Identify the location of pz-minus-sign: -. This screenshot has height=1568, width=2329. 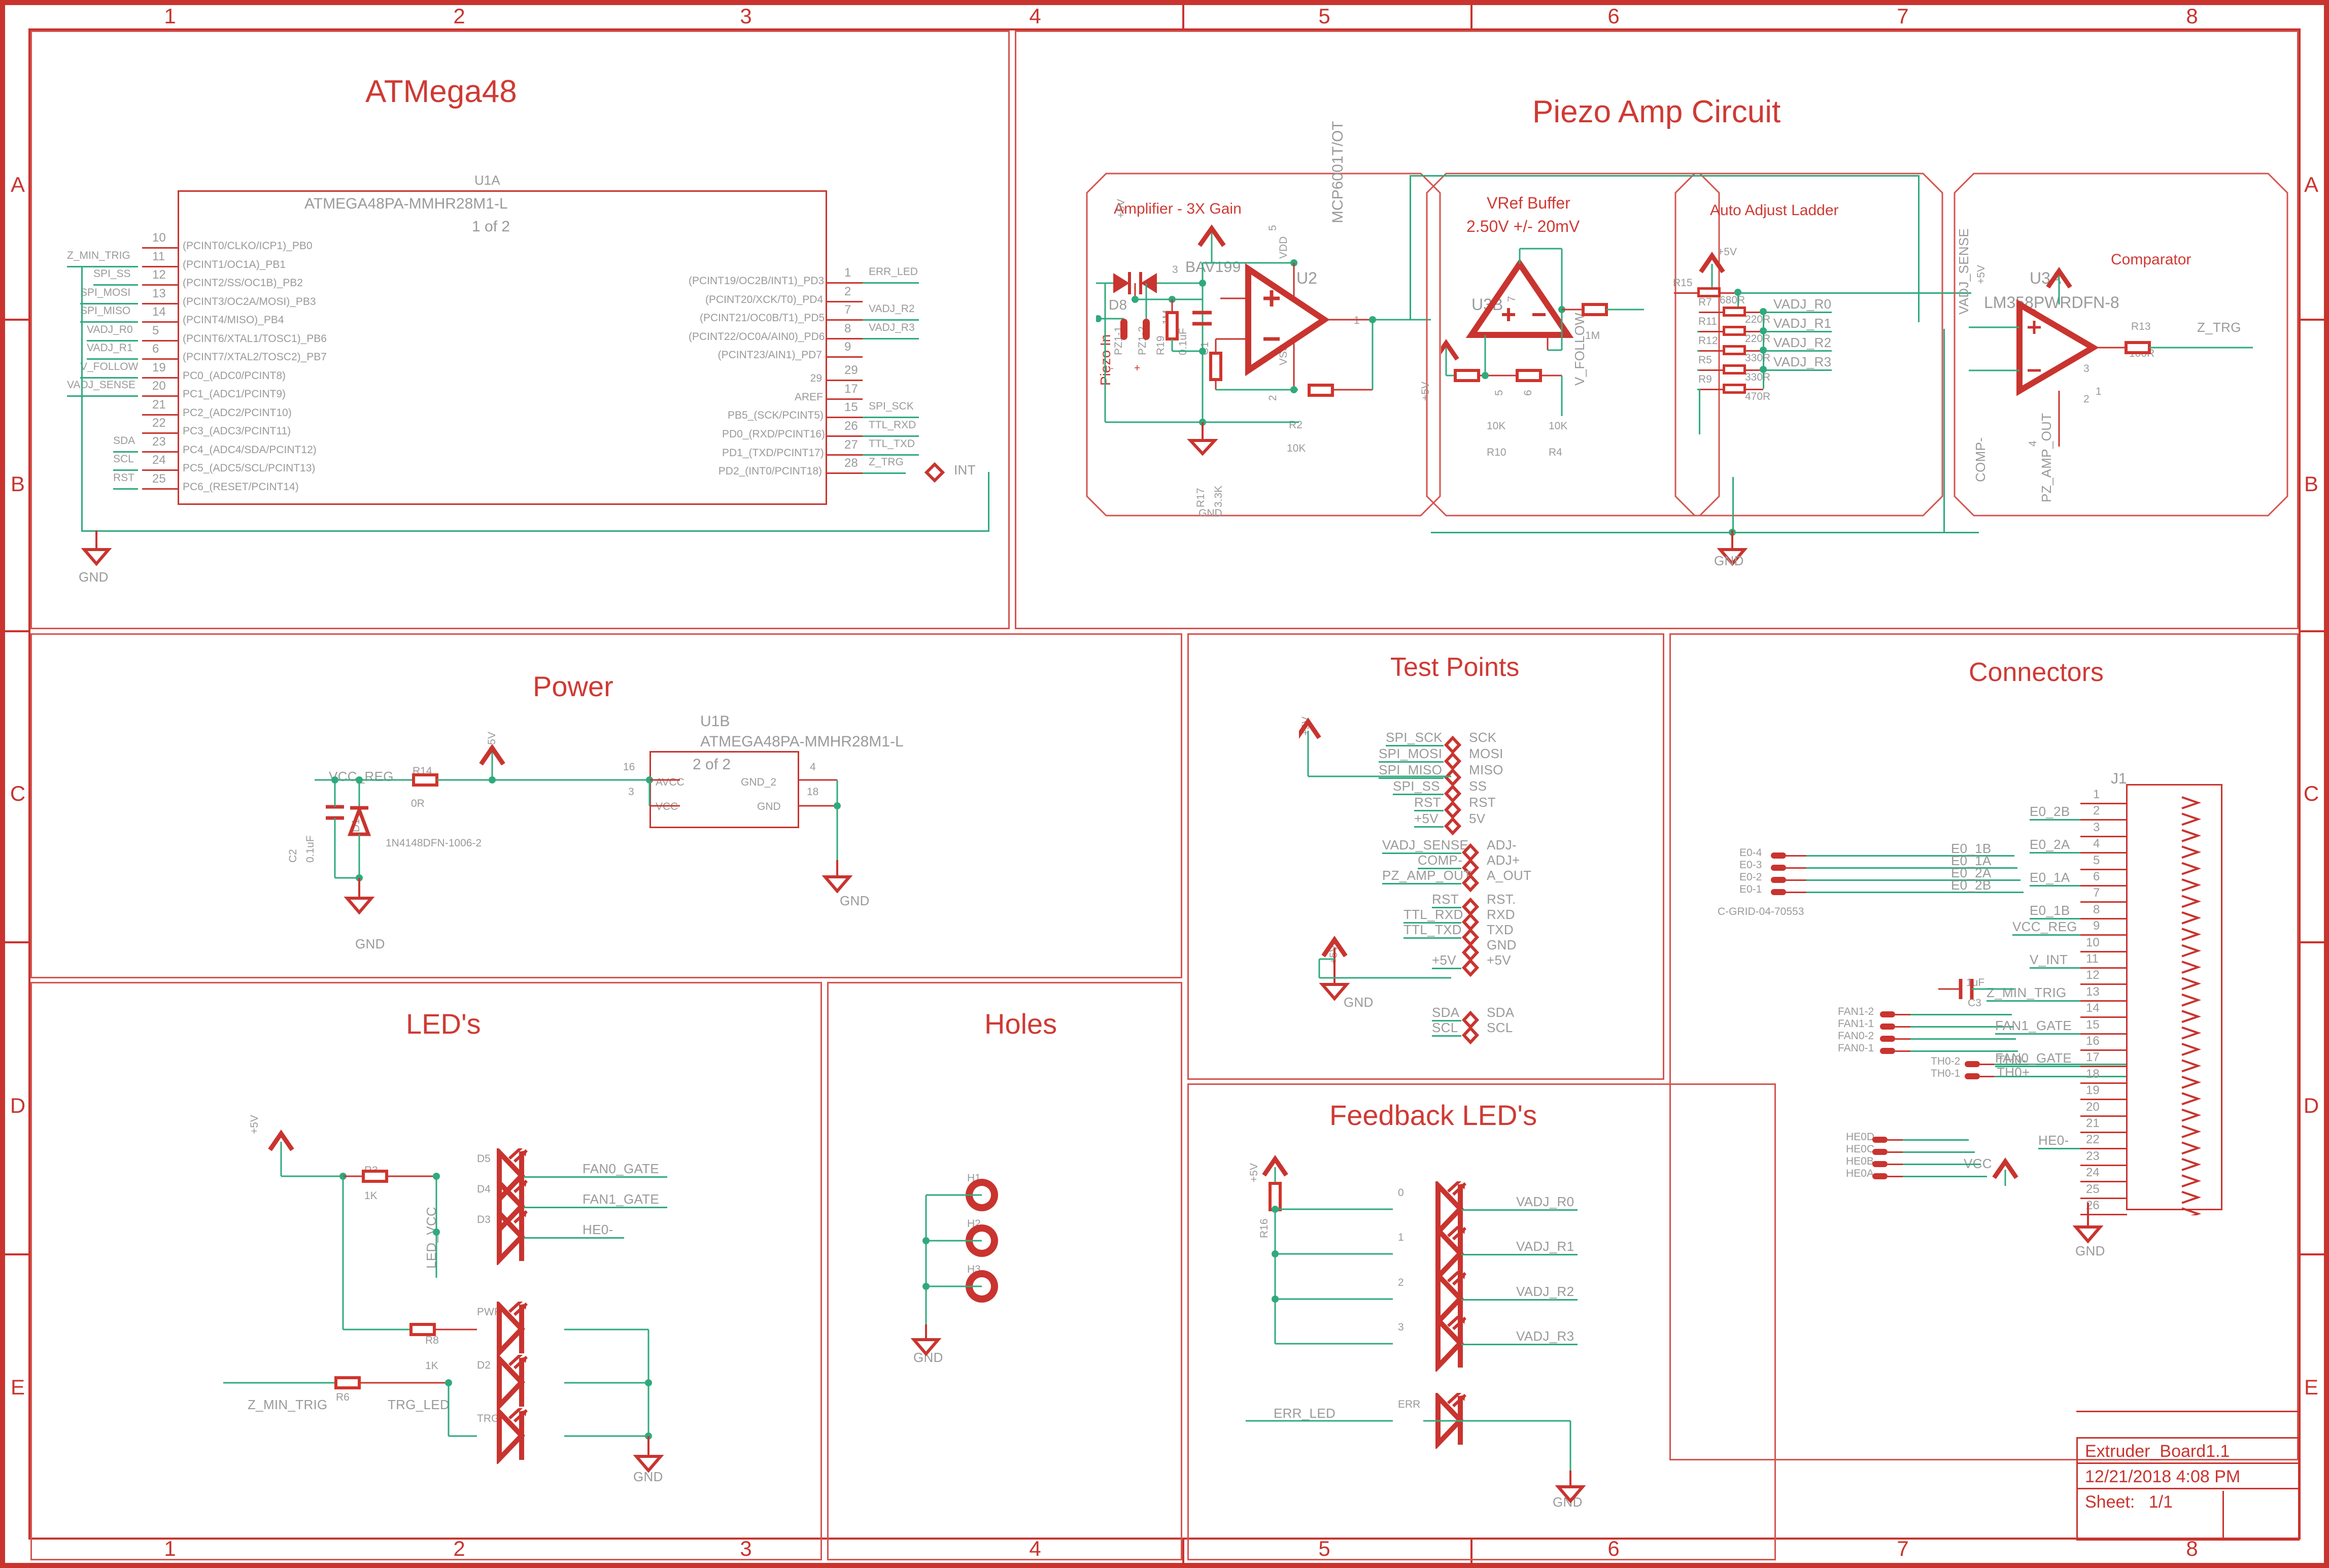
(1112, 368).